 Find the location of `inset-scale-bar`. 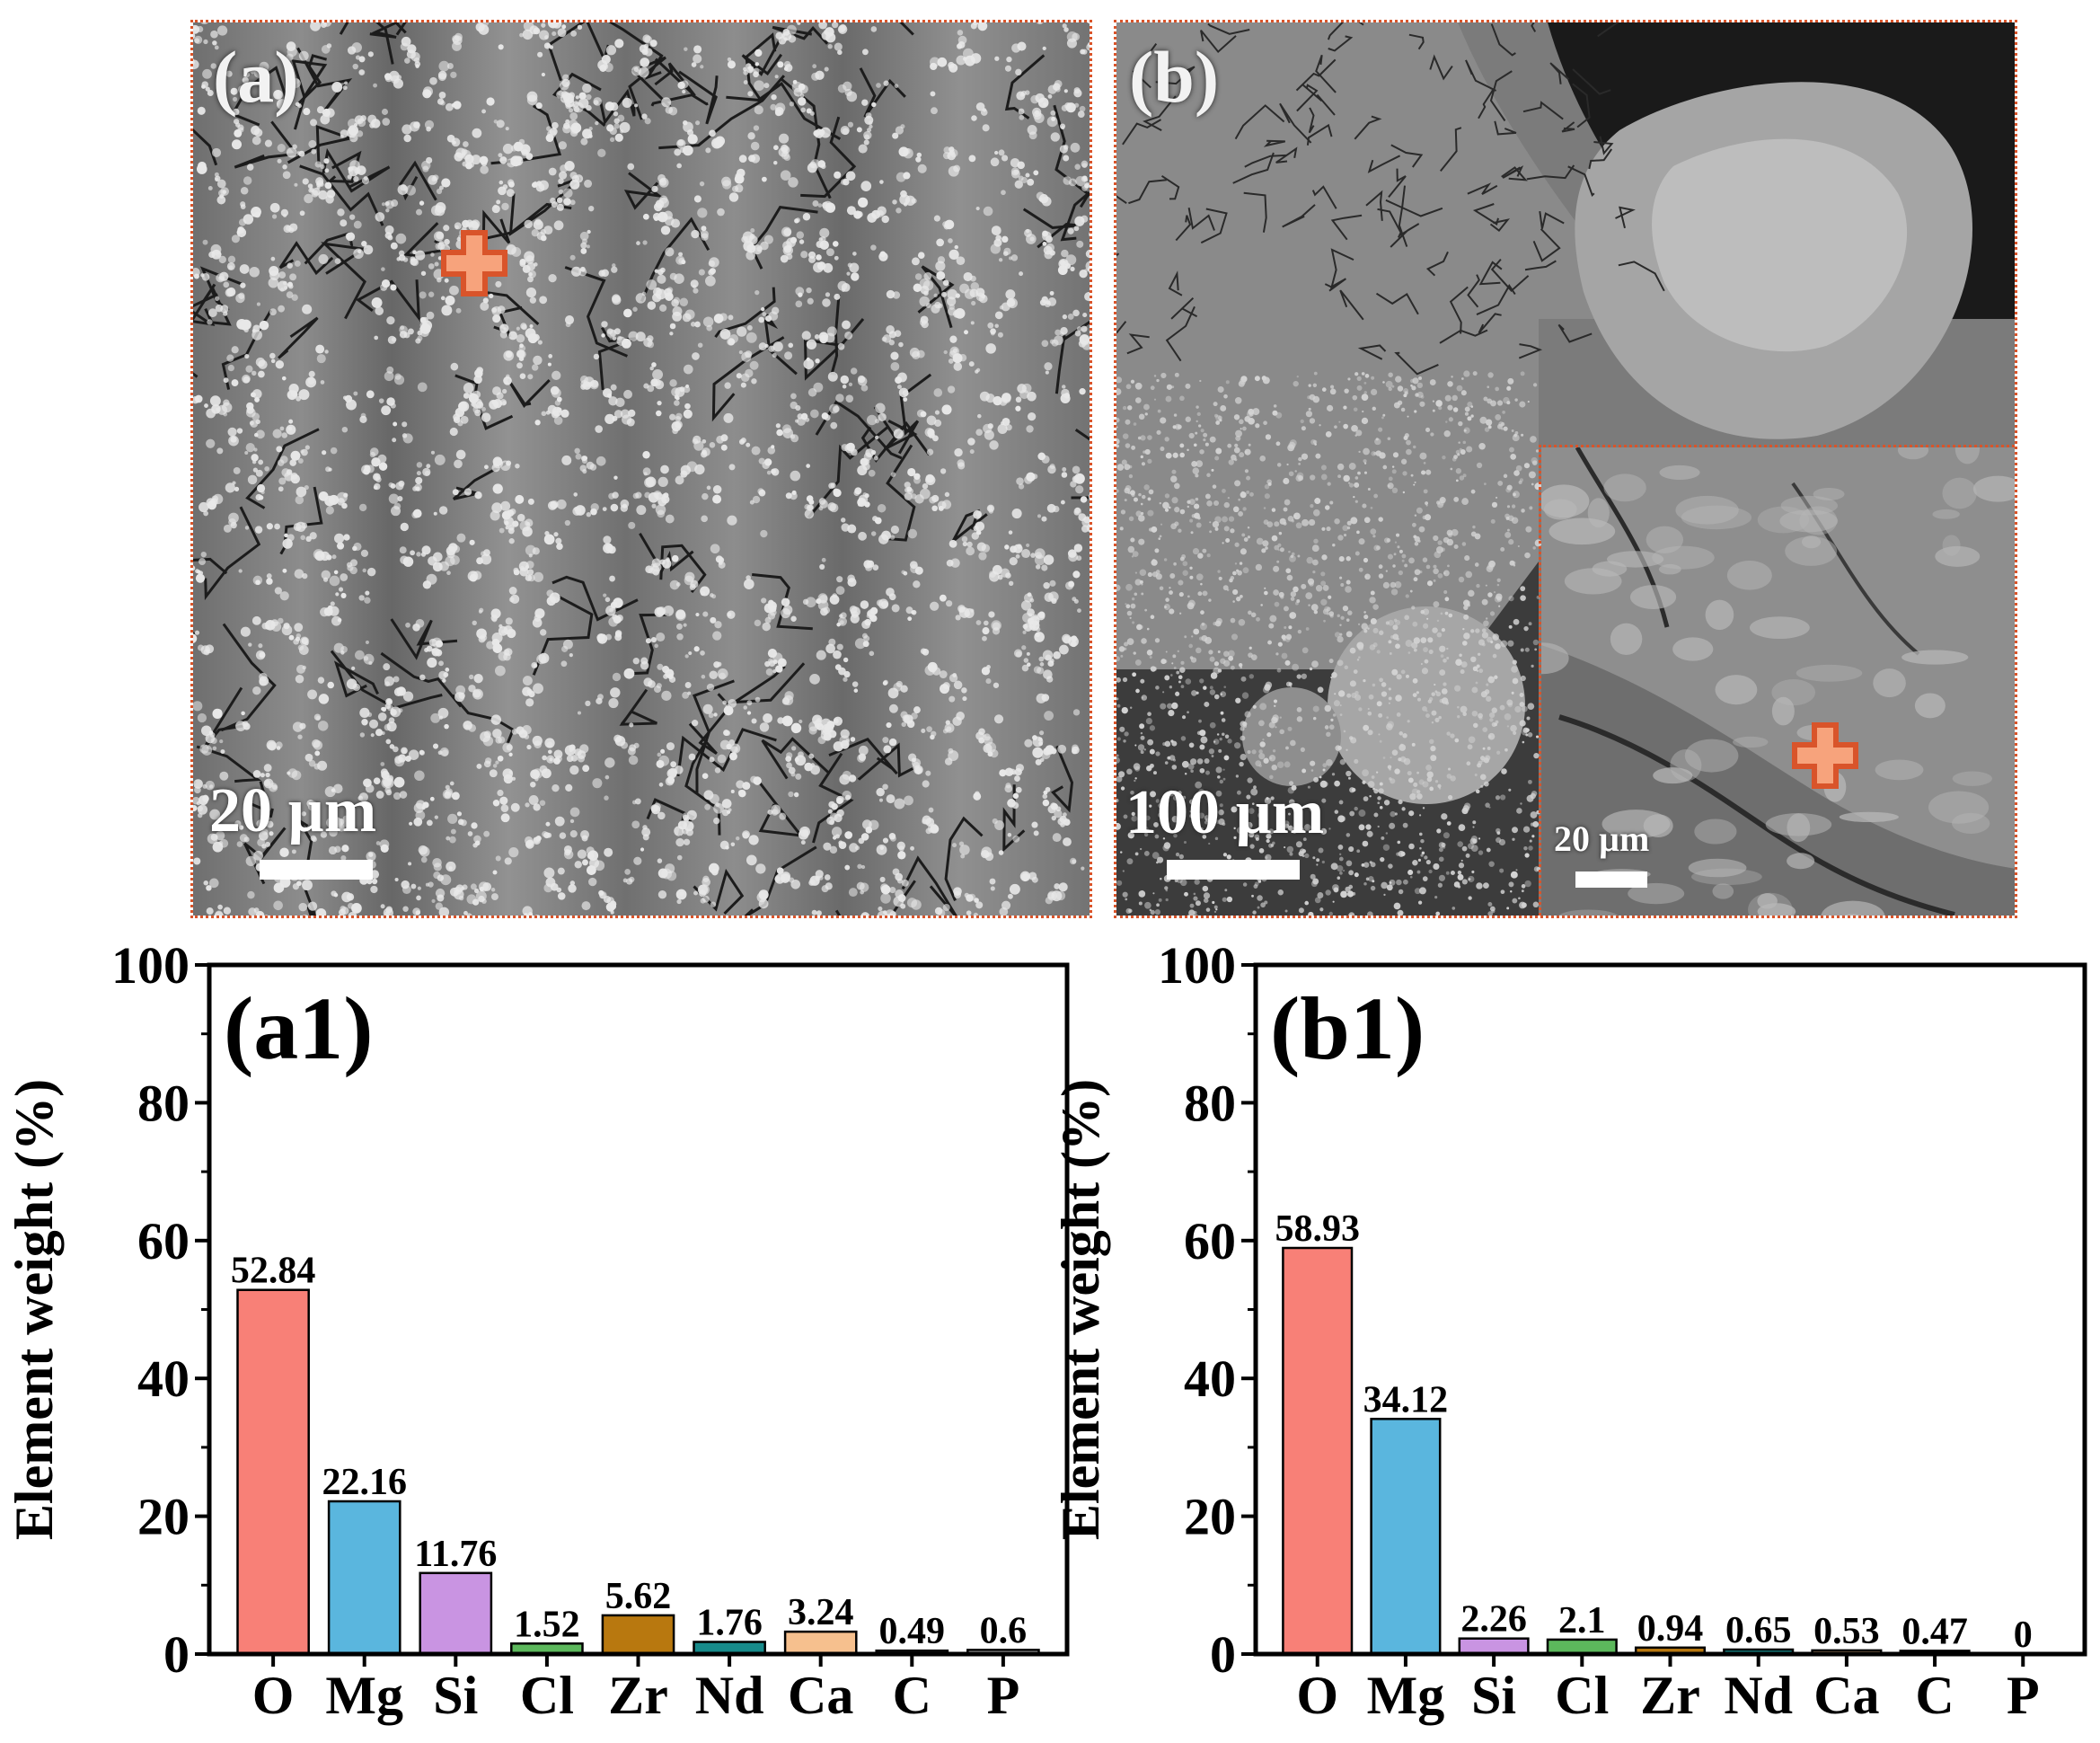

inset-scale-bar is located at coordinates (1611, 880).